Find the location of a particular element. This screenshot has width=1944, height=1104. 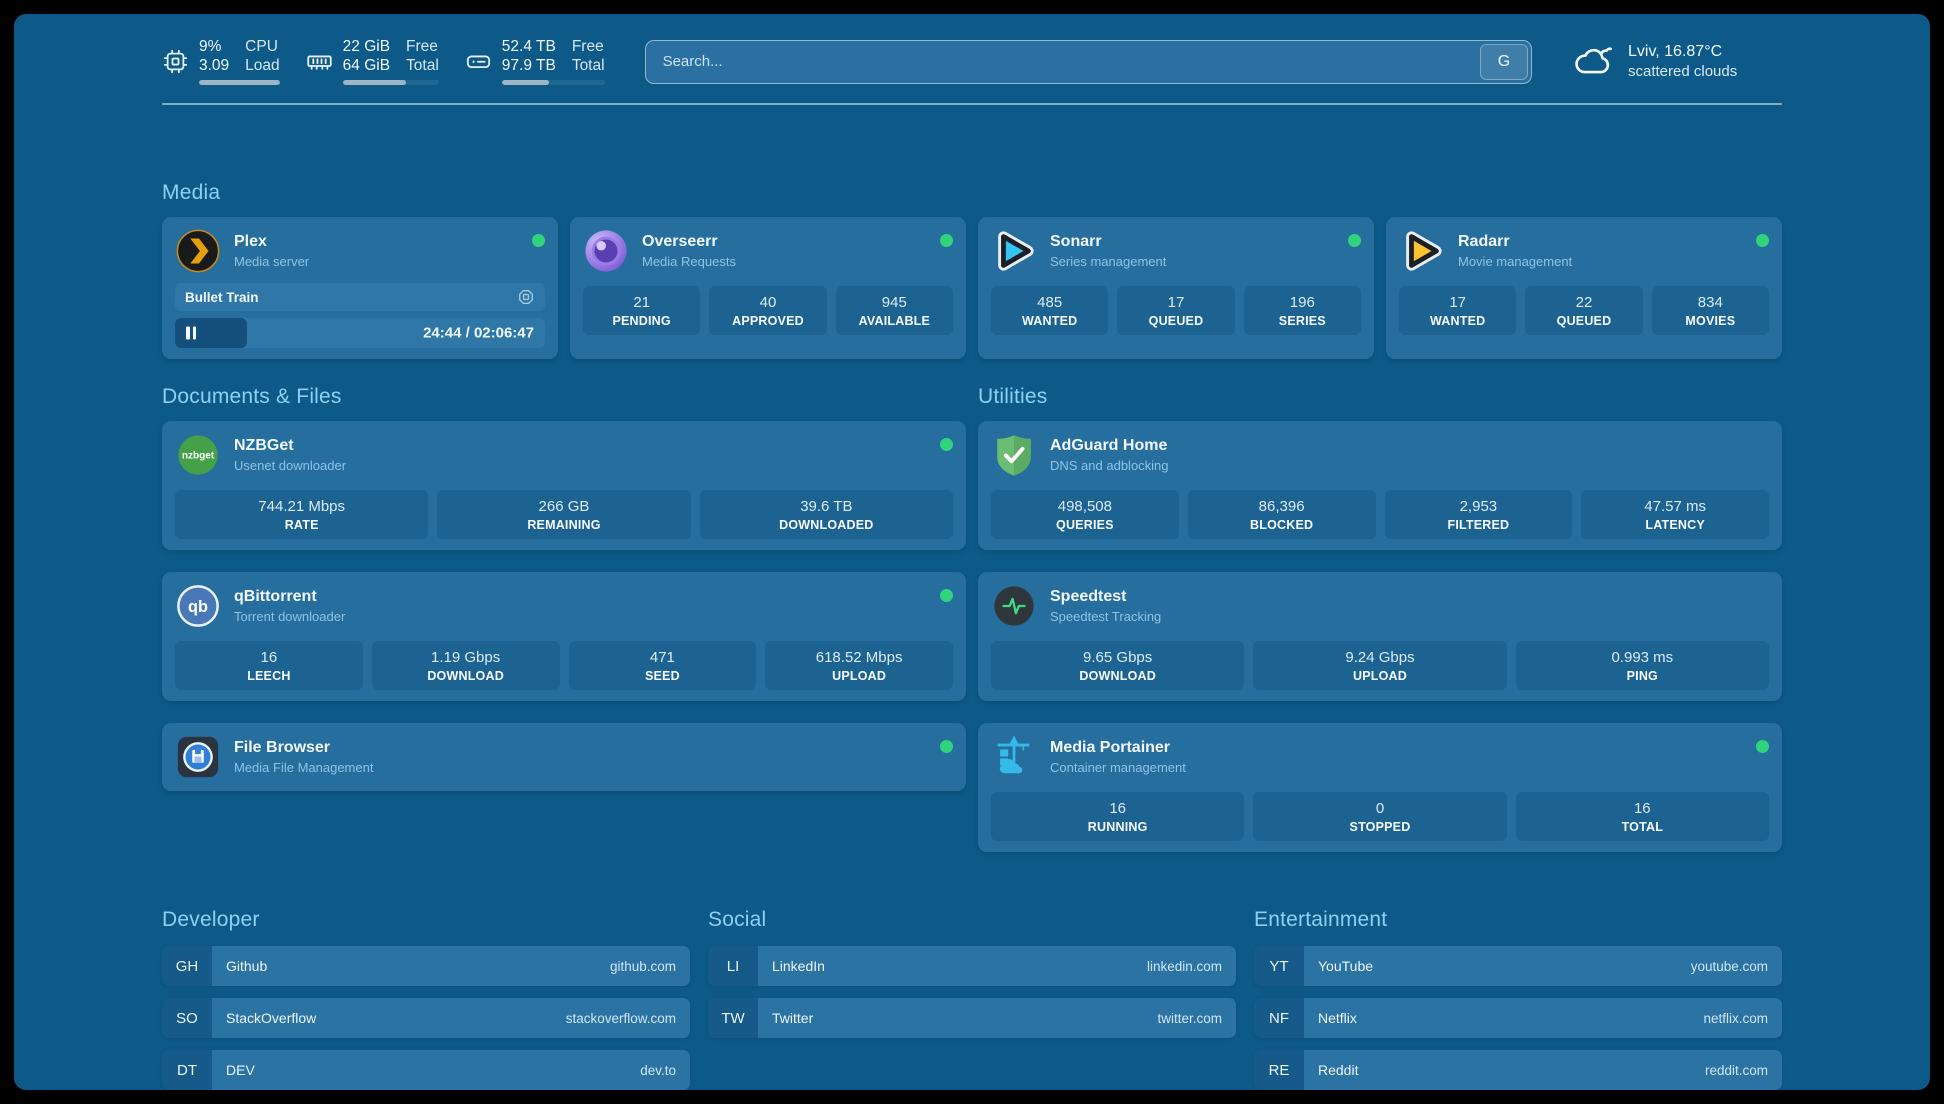

memory-free-label: Free is located at coordinates (422, 46).